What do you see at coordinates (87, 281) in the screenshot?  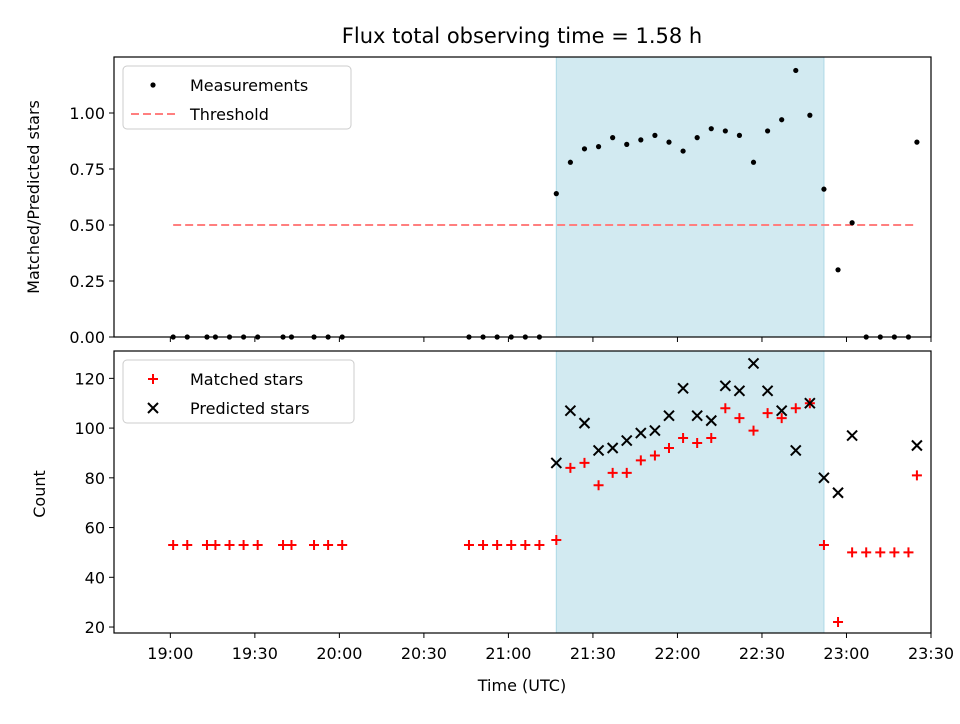 I see `y-tick-label: 0.25` at bounding box center [87, 281].